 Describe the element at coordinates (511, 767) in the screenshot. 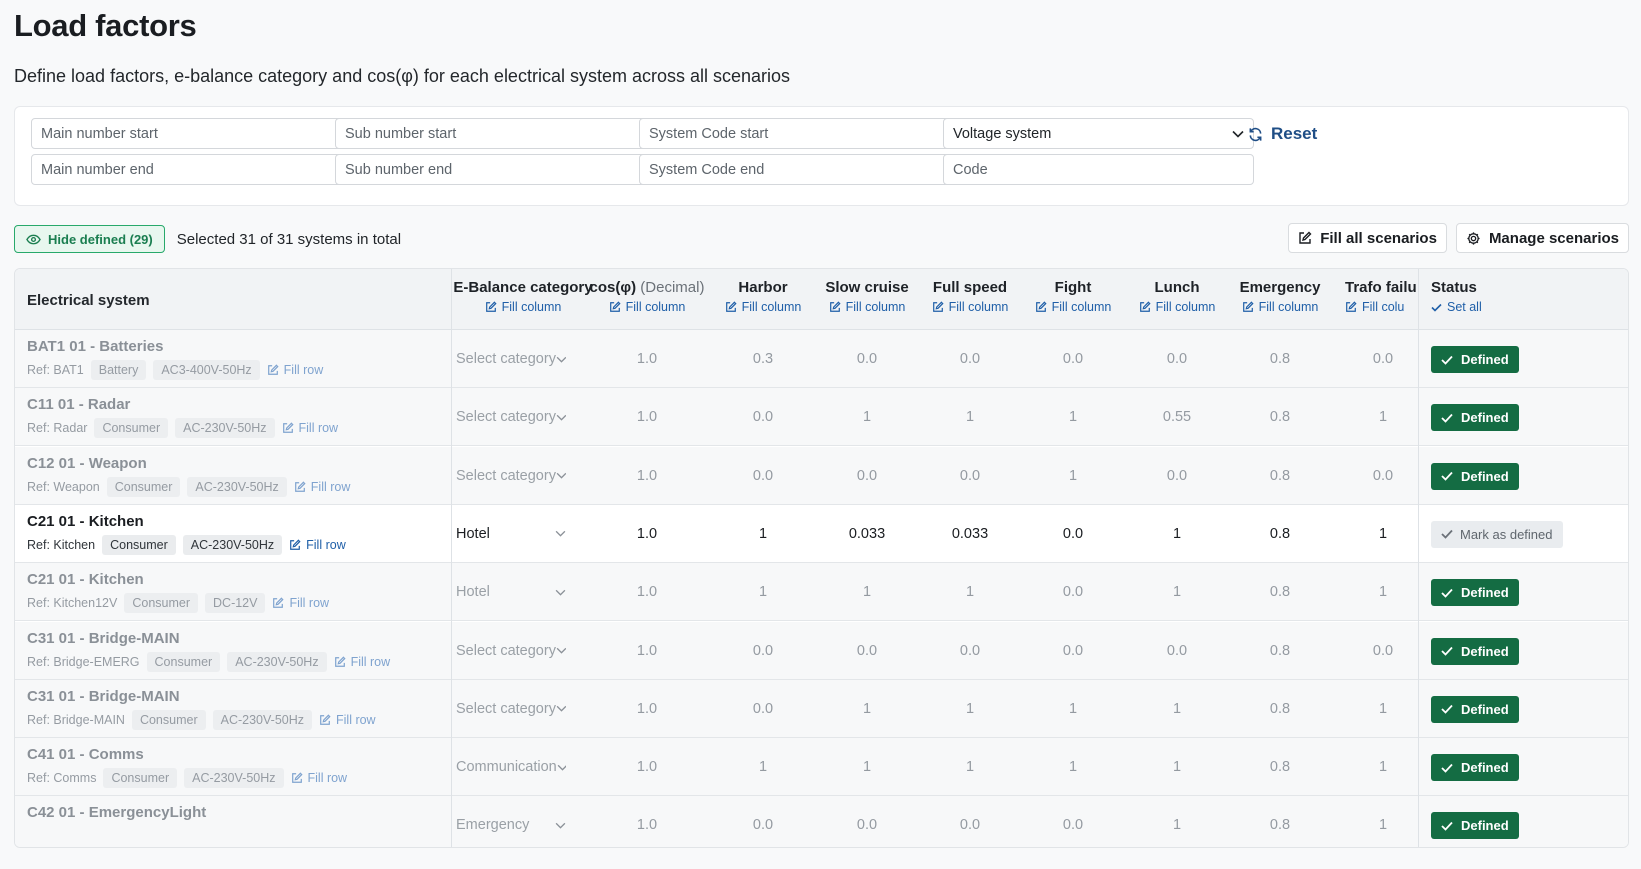

I see `category-select: Communication` at that location.